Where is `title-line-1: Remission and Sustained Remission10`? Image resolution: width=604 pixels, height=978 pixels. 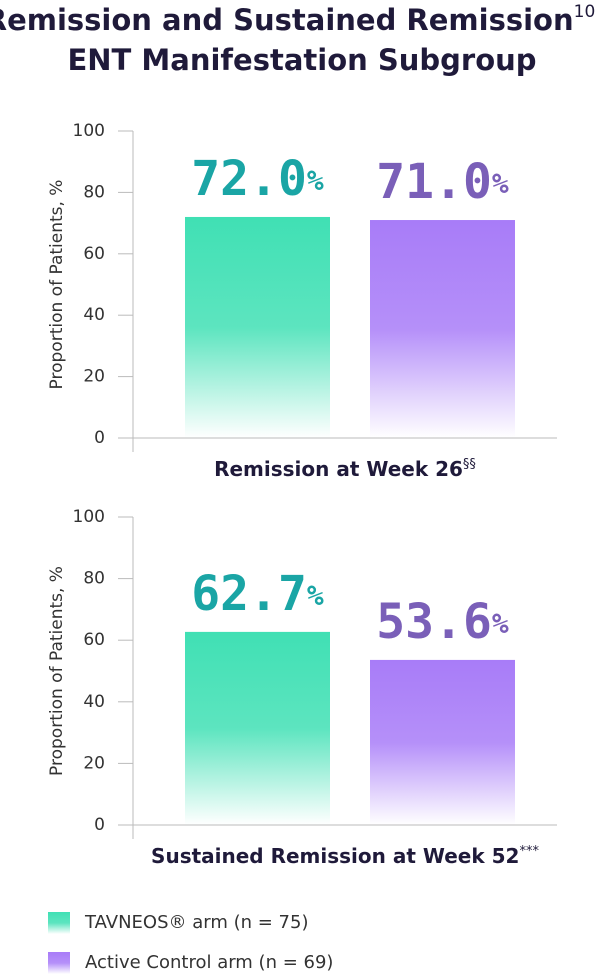
title-line-1: Remission and Sustained Remission10 is located at coordinates (297, 19).